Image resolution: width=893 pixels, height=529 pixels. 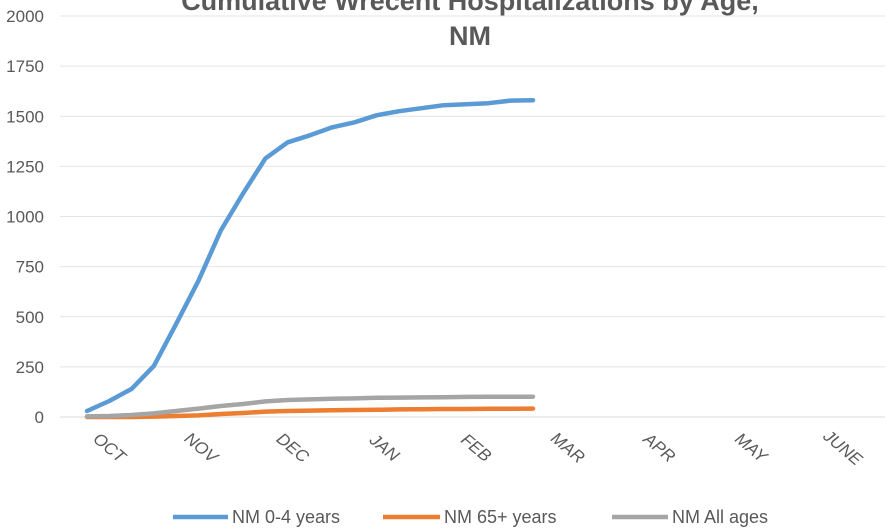 What do you see at coordinates (110, 448) in the screenshot?
I see `x-tick-label: OCT` at bounding box center [110, 448].